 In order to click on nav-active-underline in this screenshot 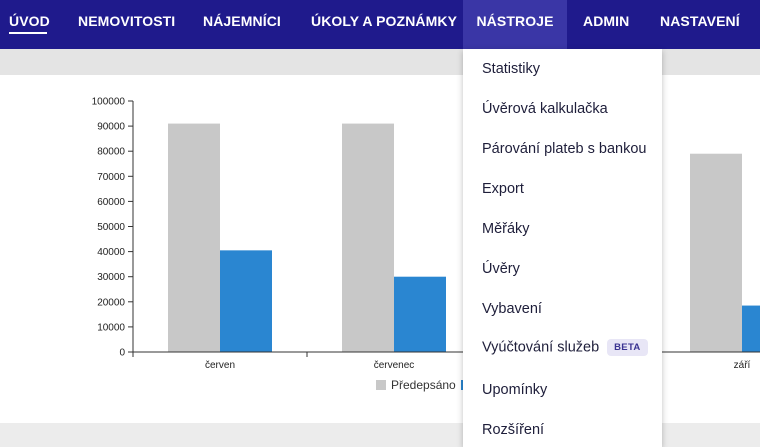, I will do `click(28, 33)`.